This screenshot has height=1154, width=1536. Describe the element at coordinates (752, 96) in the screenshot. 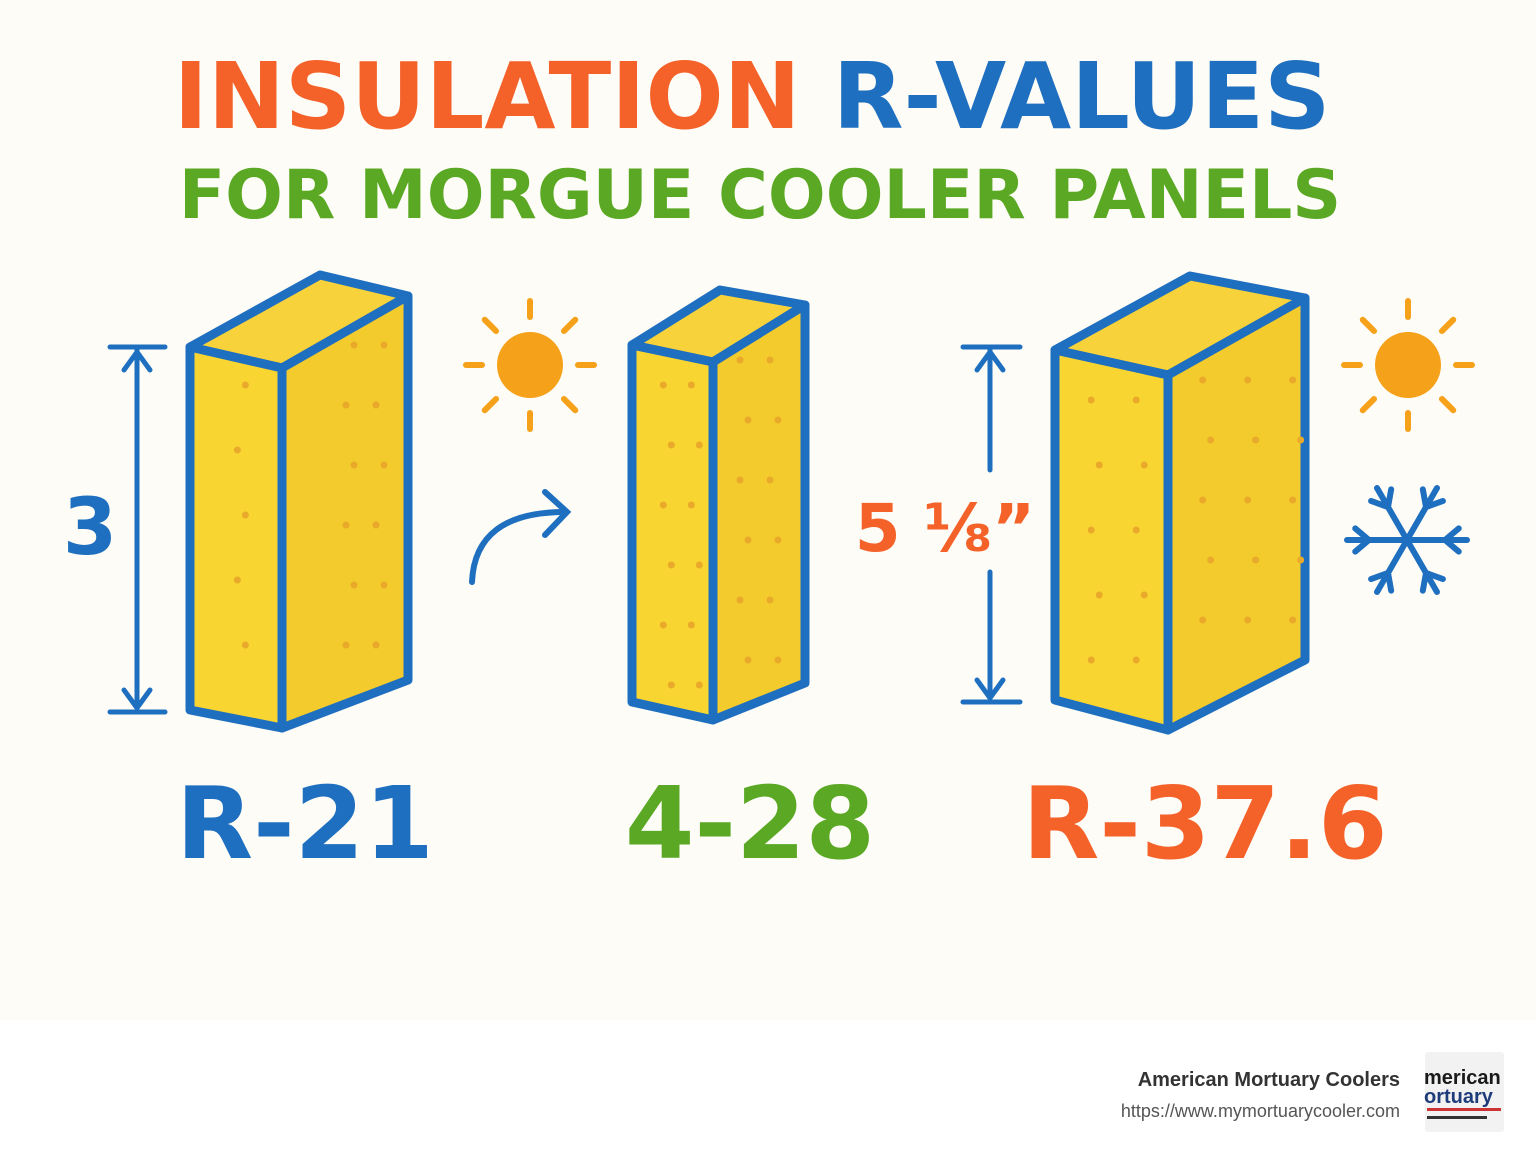

I see `title: INSULATION R-VALUES` at that location.